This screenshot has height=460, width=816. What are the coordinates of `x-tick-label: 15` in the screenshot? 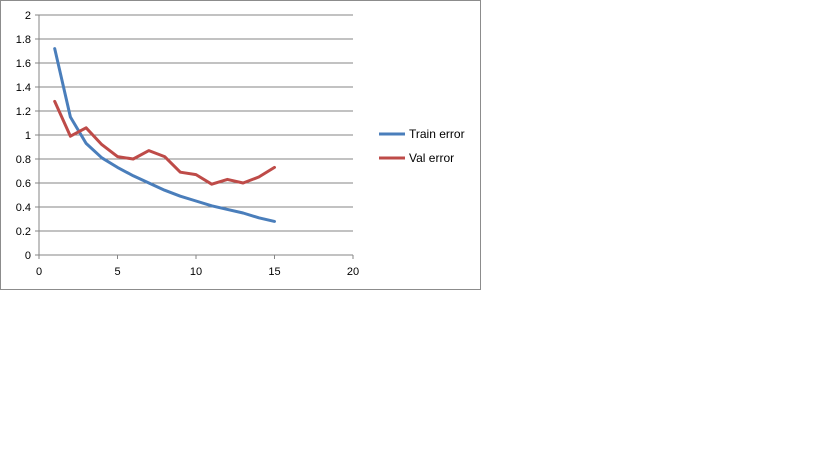 It's located at (274, 272).